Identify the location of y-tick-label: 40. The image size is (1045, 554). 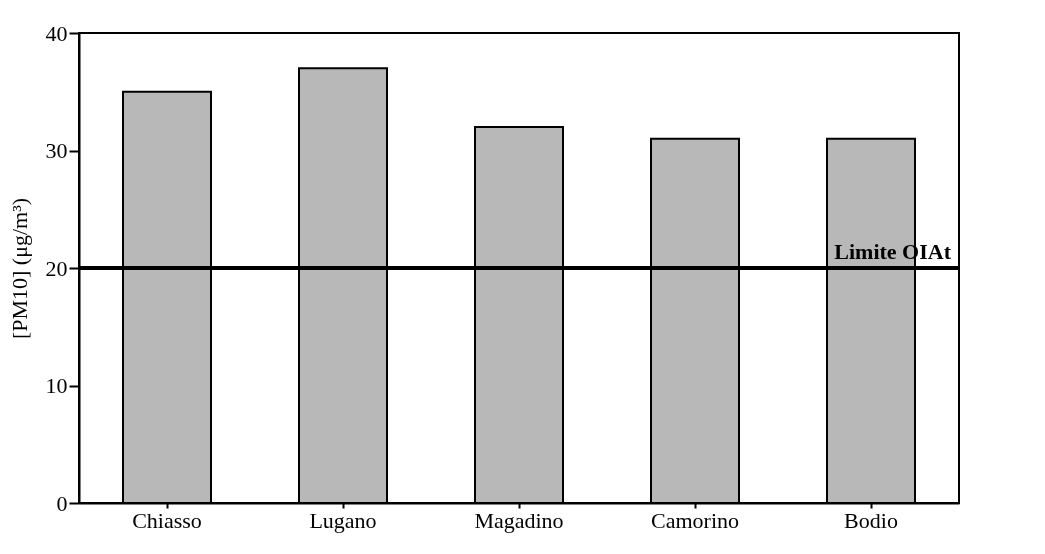
(56, 33).